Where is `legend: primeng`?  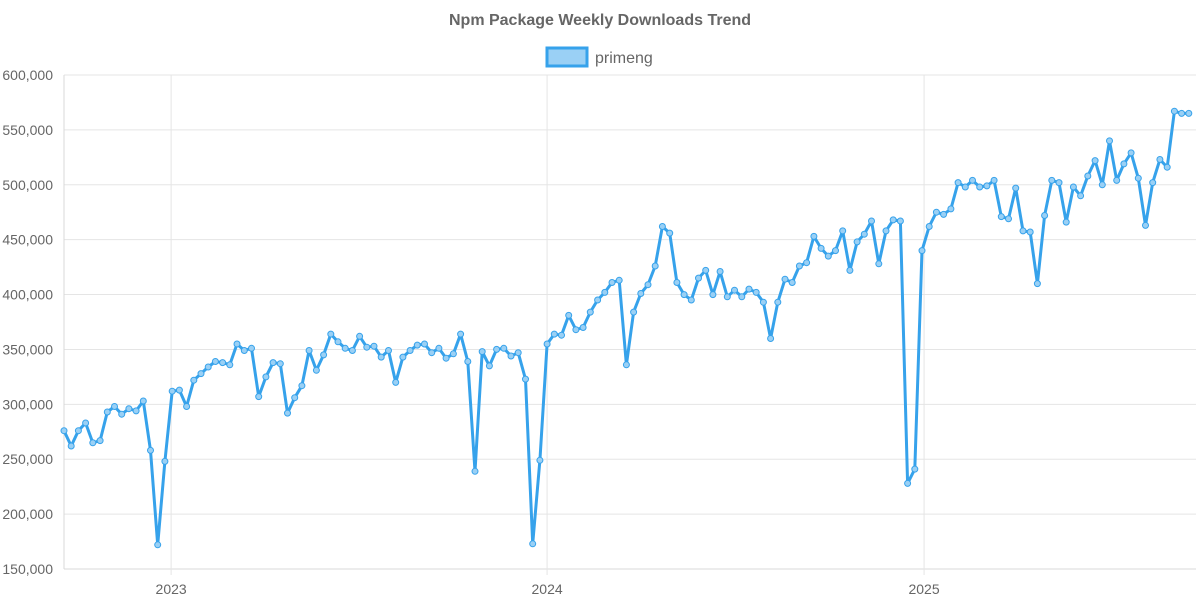 legend: primeng is located at coordinates (599, 57).